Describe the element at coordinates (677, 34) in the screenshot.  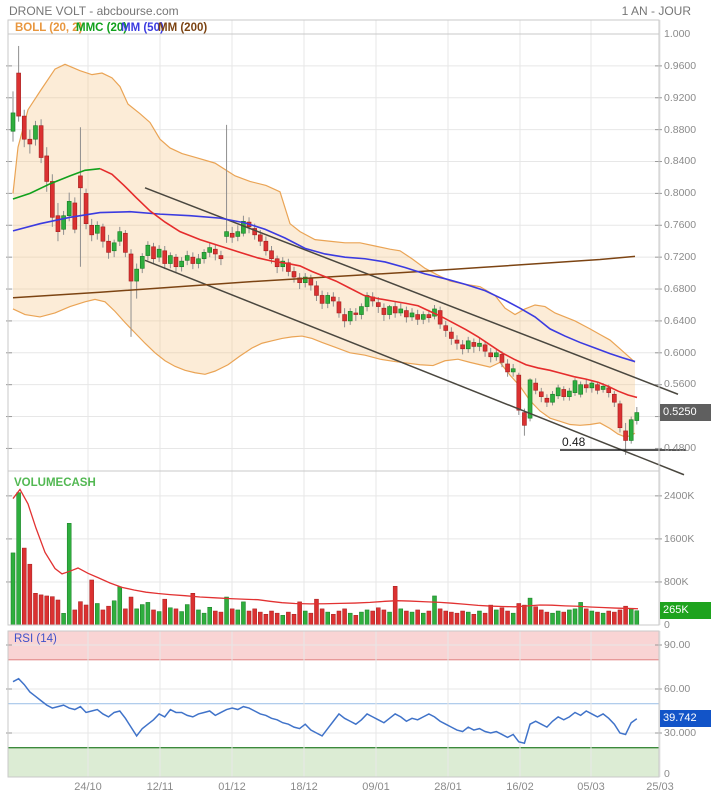
I see `price-tick: 1.000` at that location.